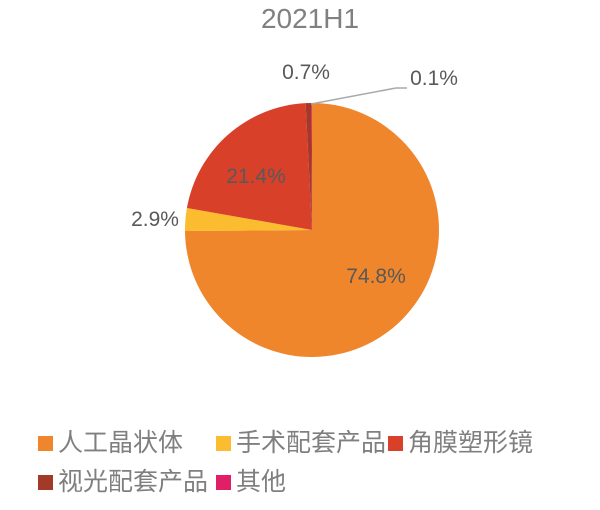 Image resolution: width=600 pixels, height=510 pixels. What do you see at coordinates (256, 176) in the screenshot?
I see `pie-value-label-ortho-k: 21.4%` at bounding box center [256, 176].